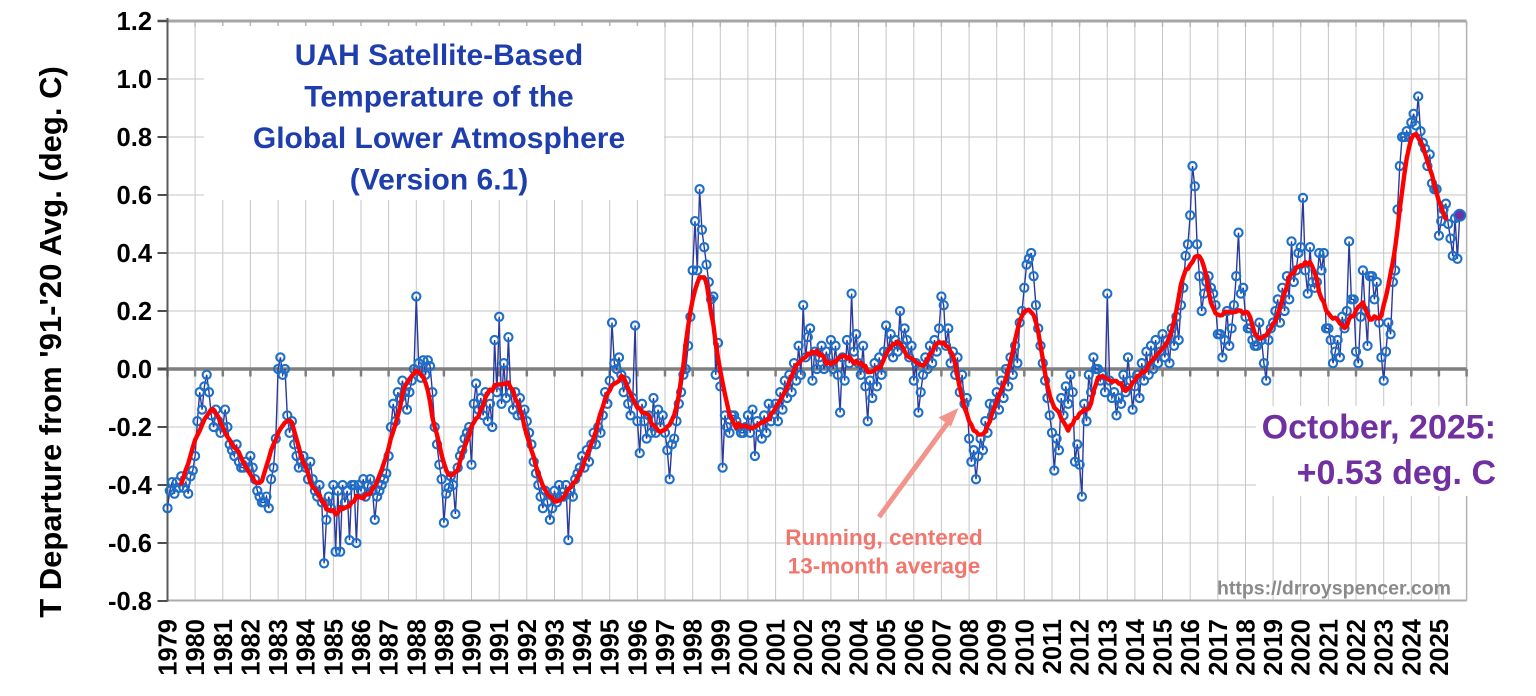 This screenshot has height=696, width=1536. I want to click on svg-text: 13-month average, so click(884, 566).